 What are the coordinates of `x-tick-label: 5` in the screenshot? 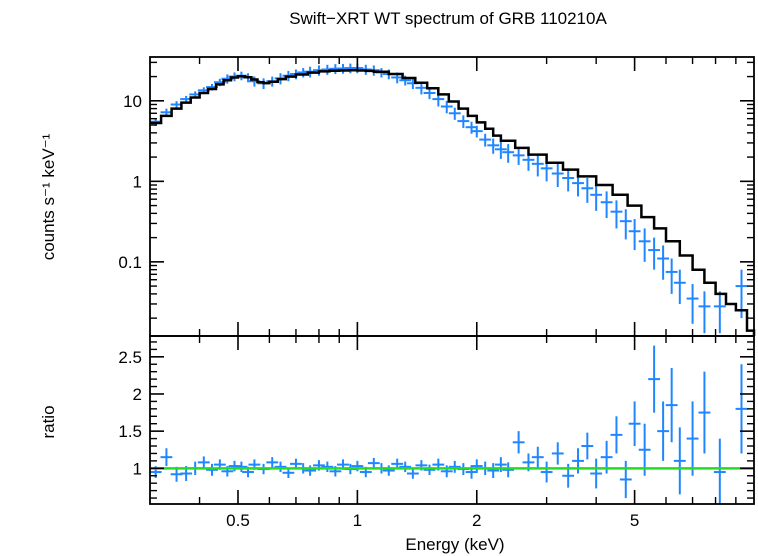 It's located at (634, 520).